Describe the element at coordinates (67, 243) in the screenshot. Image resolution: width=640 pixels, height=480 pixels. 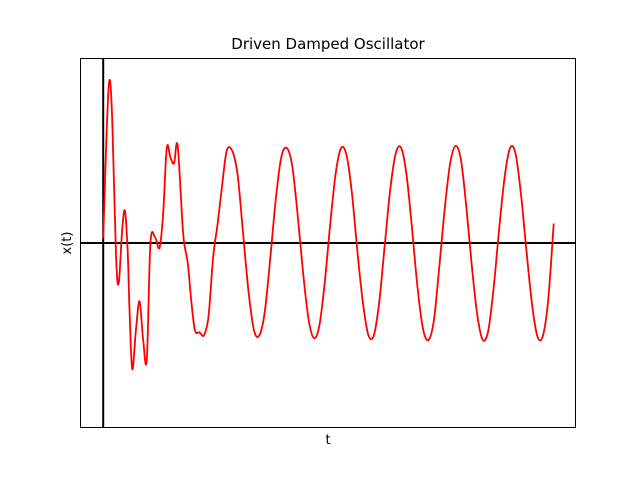
I see `y-axis-label: x(t)` at that location.